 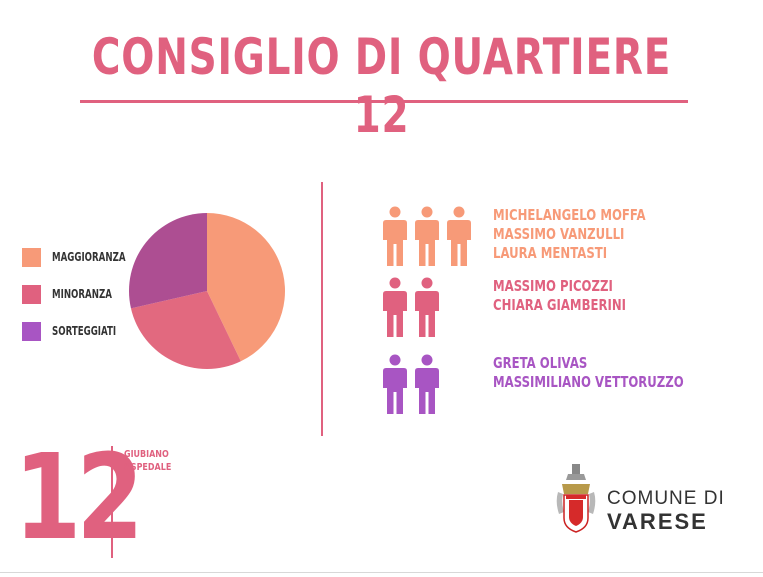 I want to click on member-name: LAURA MENTASTI, so click(x=550, y=253).